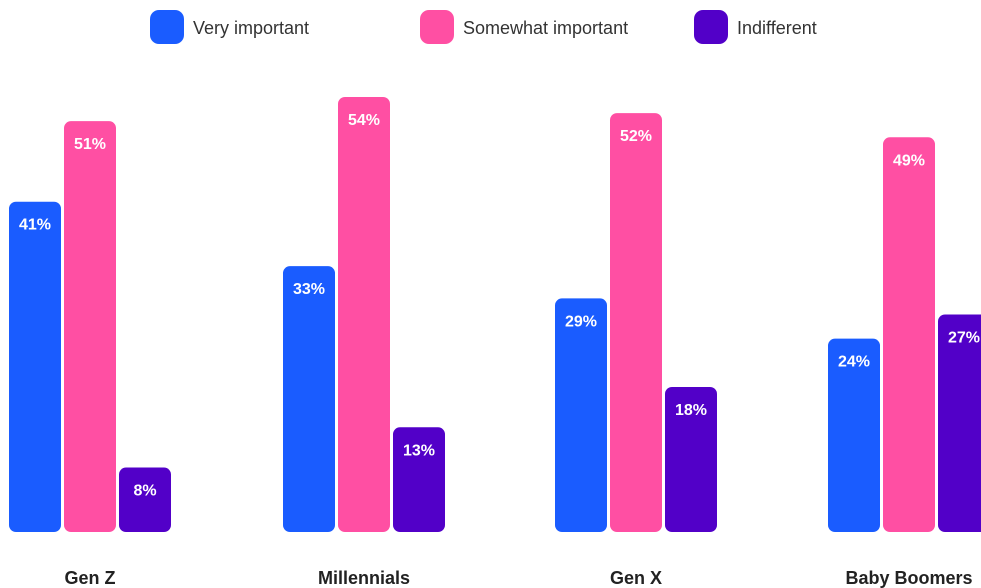 Image resolution: width=981 pixels, height=588 pixels. I want to click on bar-gen-x-somewhat-important, so click(636, 322).